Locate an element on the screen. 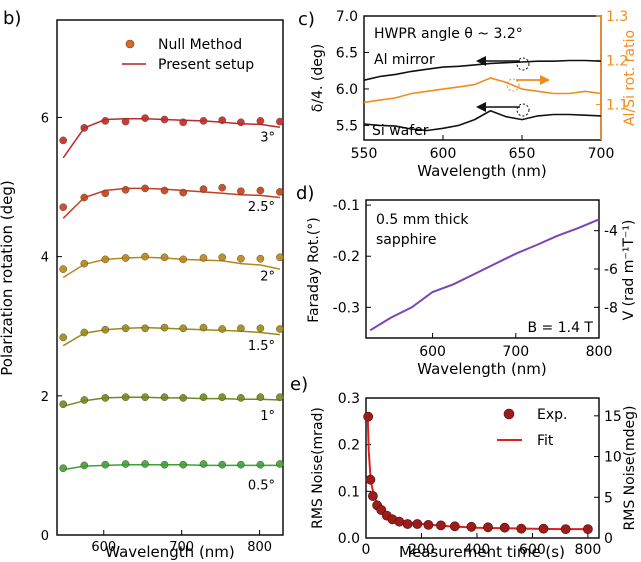 This screenshot has height=562, width=641. panel-c-ytick-label: 6.5 is located at coordinates (347, 53).